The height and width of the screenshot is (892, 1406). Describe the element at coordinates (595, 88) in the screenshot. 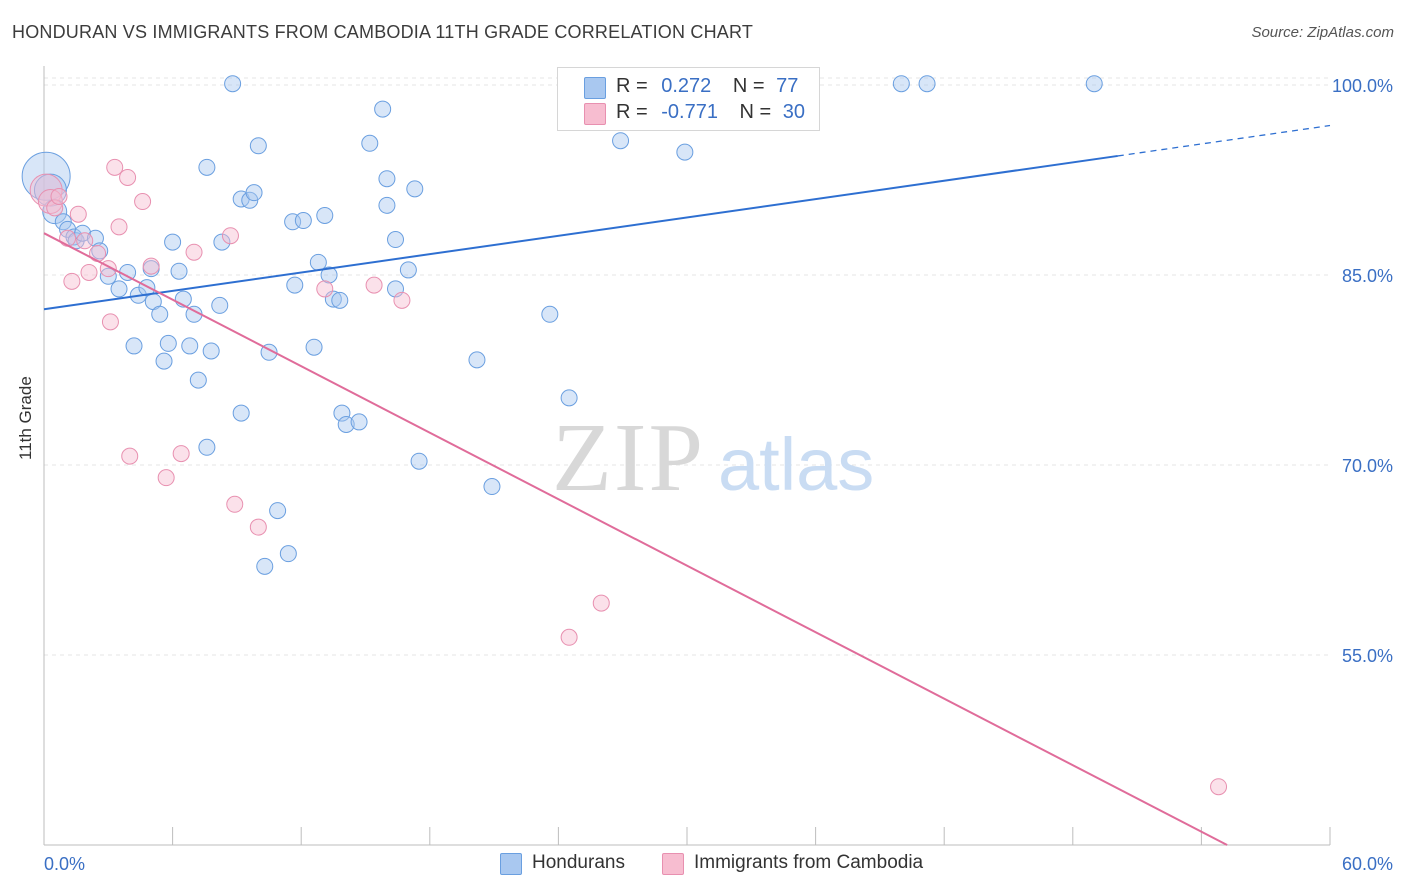

I see `legend-swatch-blue` at that location.